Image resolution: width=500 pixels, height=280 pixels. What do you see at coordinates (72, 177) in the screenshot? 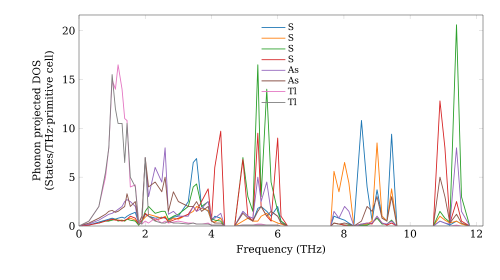
I see `y-tick-label: 5` at bounding box center [72, 177].